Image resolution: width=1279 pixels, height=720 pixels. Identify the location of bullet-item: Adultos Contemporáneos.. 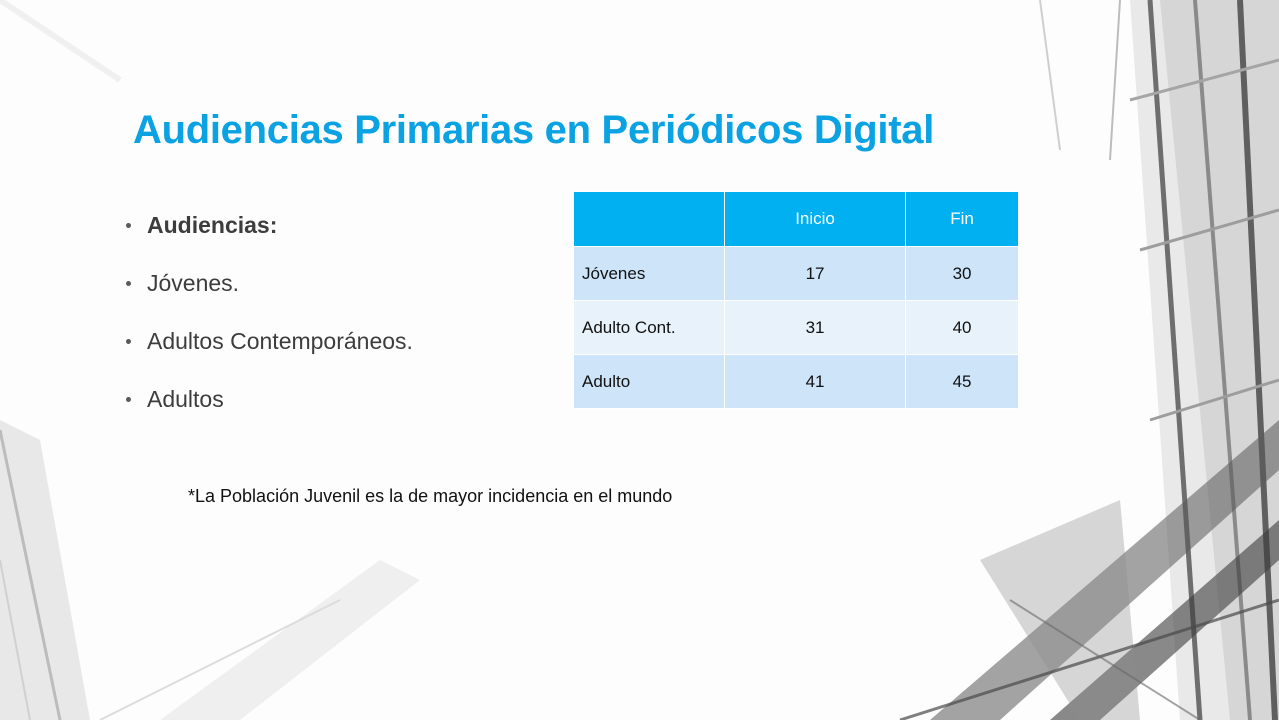
(269, 341).